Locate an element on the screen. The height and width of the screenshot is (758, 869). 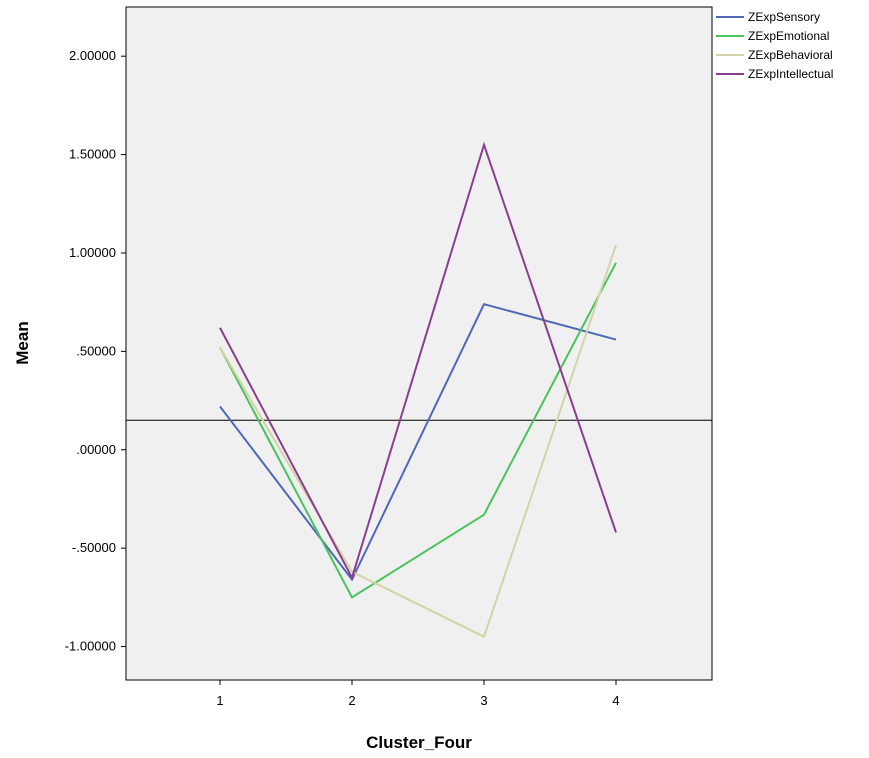
legend-label-zexpsensory: ZExpSensory is located at coordinates (784, 17).